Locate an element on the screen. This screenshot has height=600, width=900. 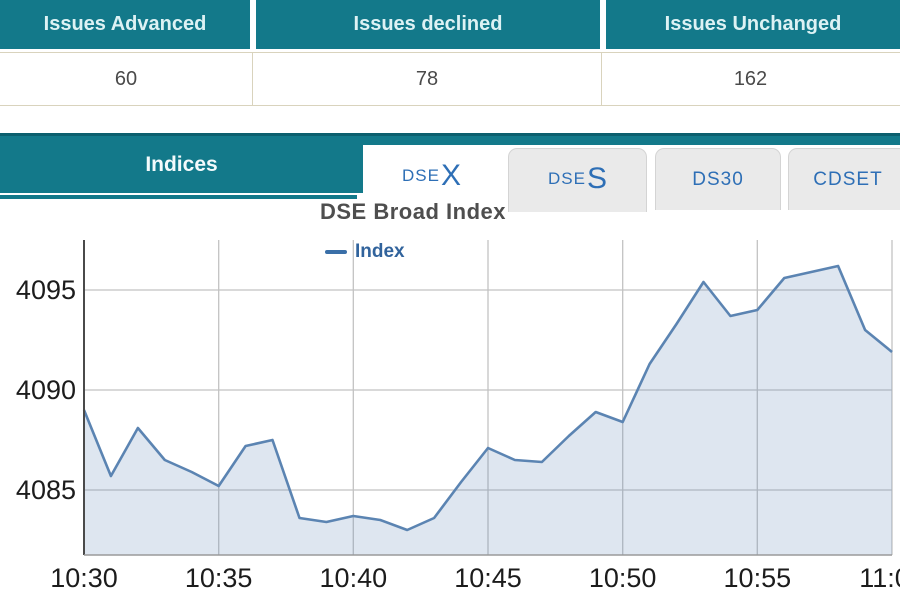
tab-dses: DSE S is located at coordinates (577, 180).